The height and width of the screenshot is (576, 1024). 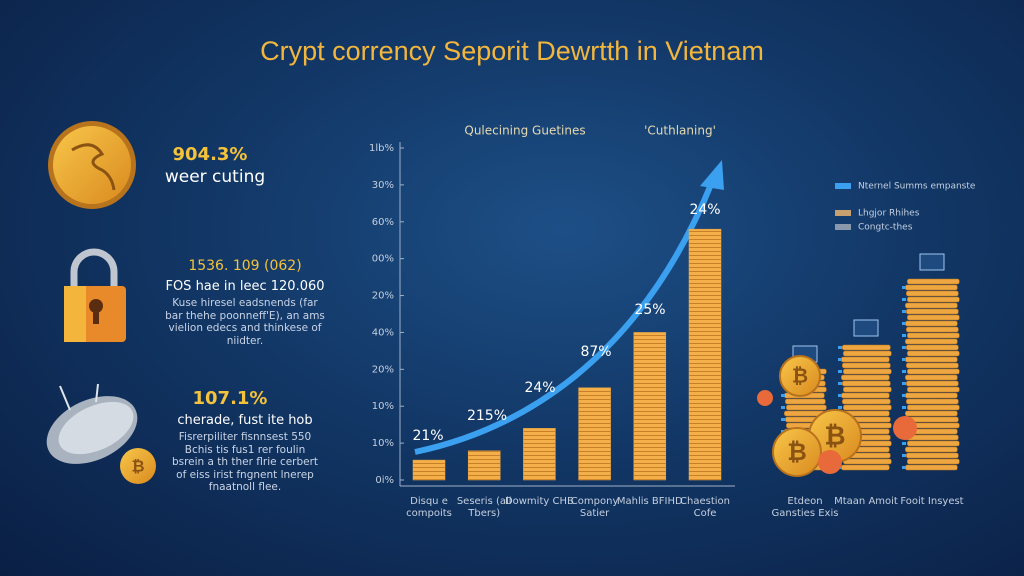 I want to click on legend-label: Nternel Summs empanste, so click(x=917, y=187).